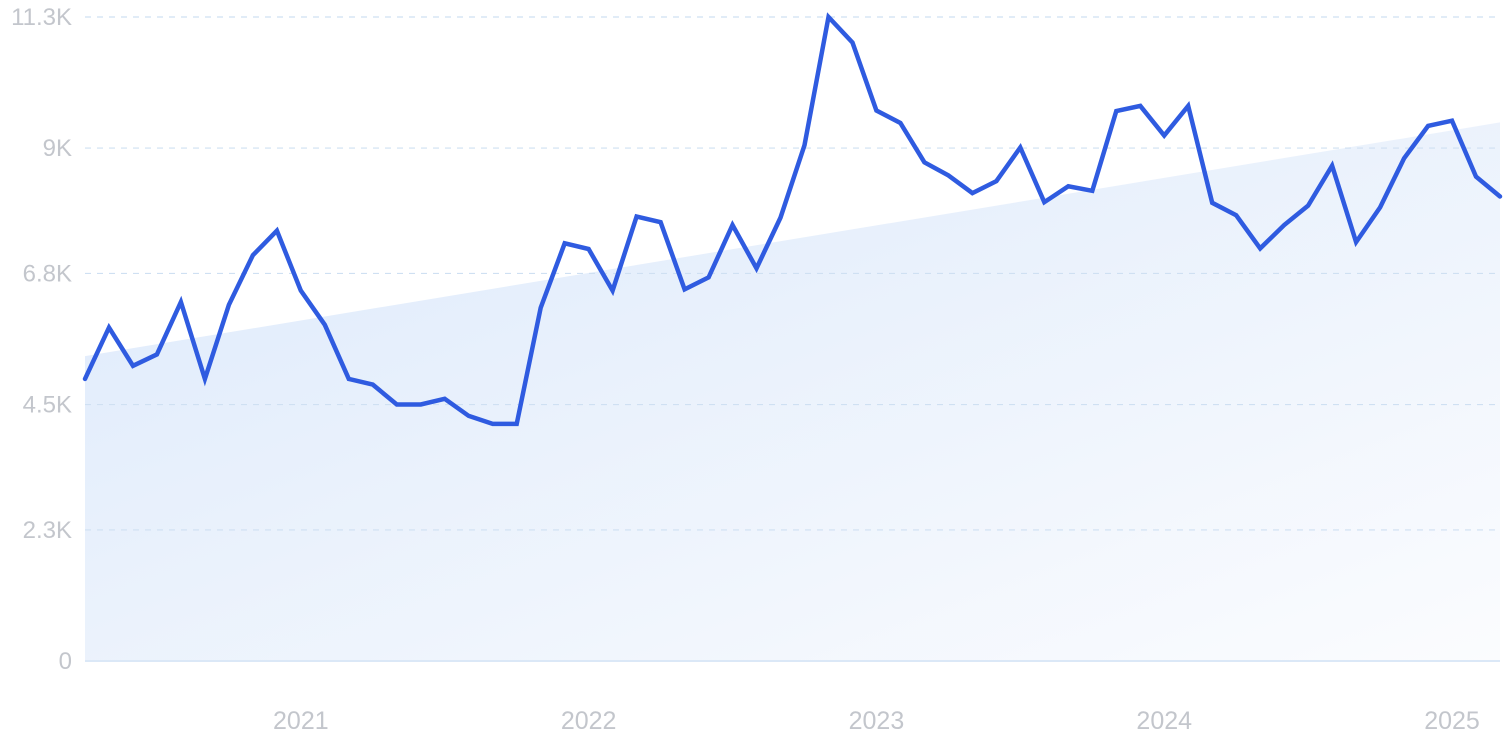 The image size is (1505, 752). I want to click on y-tick-label: 0, so click(65, 661).